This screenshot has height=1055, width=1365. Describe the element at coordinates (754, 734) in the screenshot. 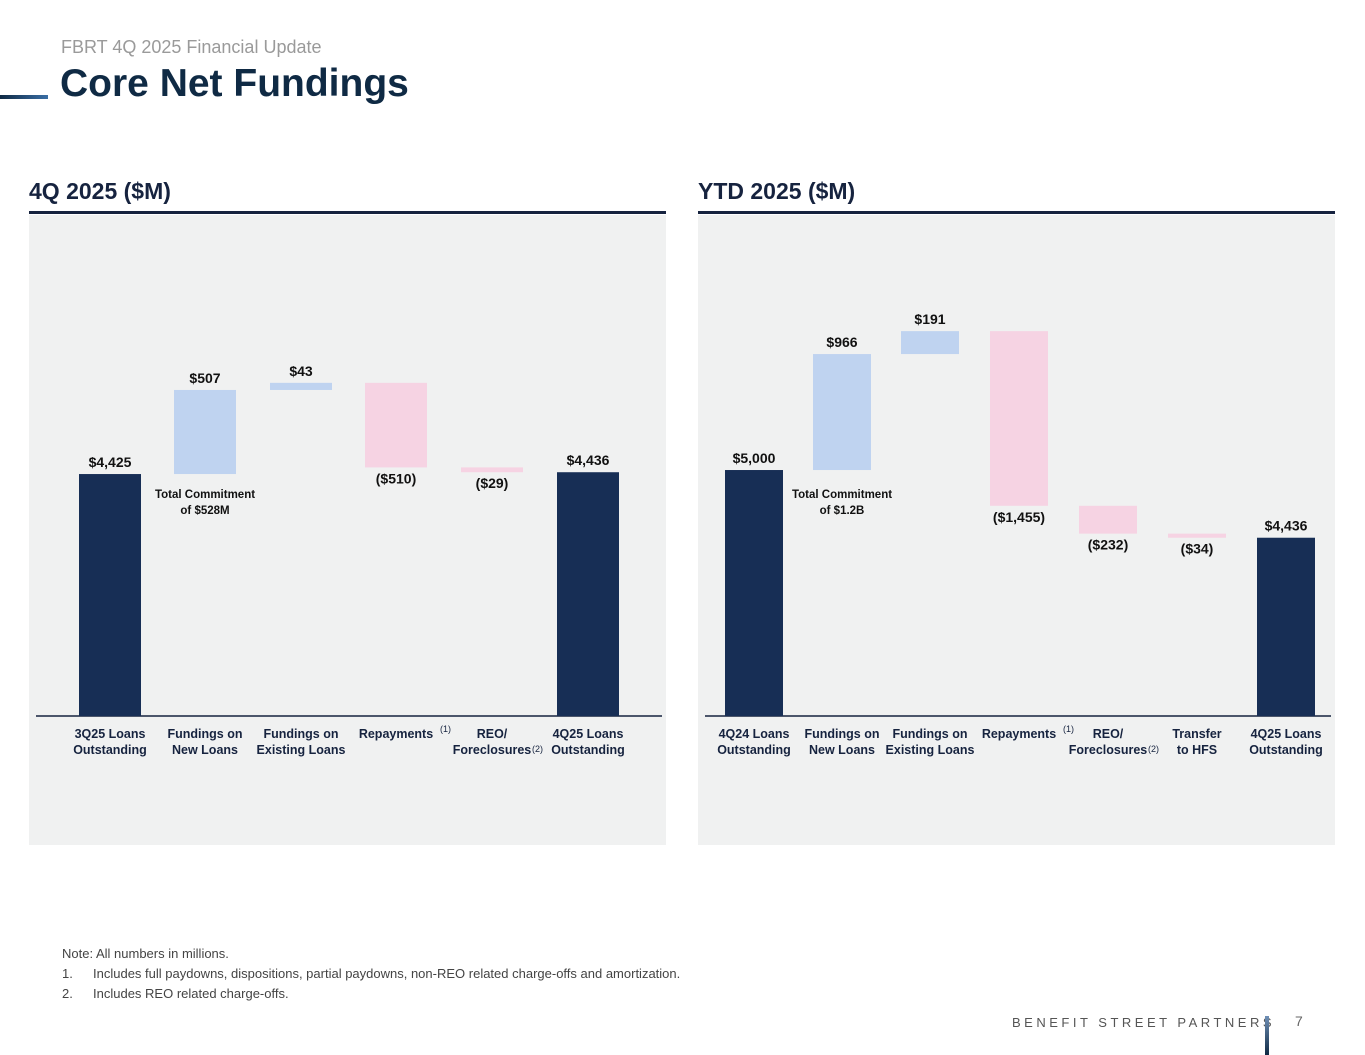

I see `category-label: 4Q24 Loans` at that location.